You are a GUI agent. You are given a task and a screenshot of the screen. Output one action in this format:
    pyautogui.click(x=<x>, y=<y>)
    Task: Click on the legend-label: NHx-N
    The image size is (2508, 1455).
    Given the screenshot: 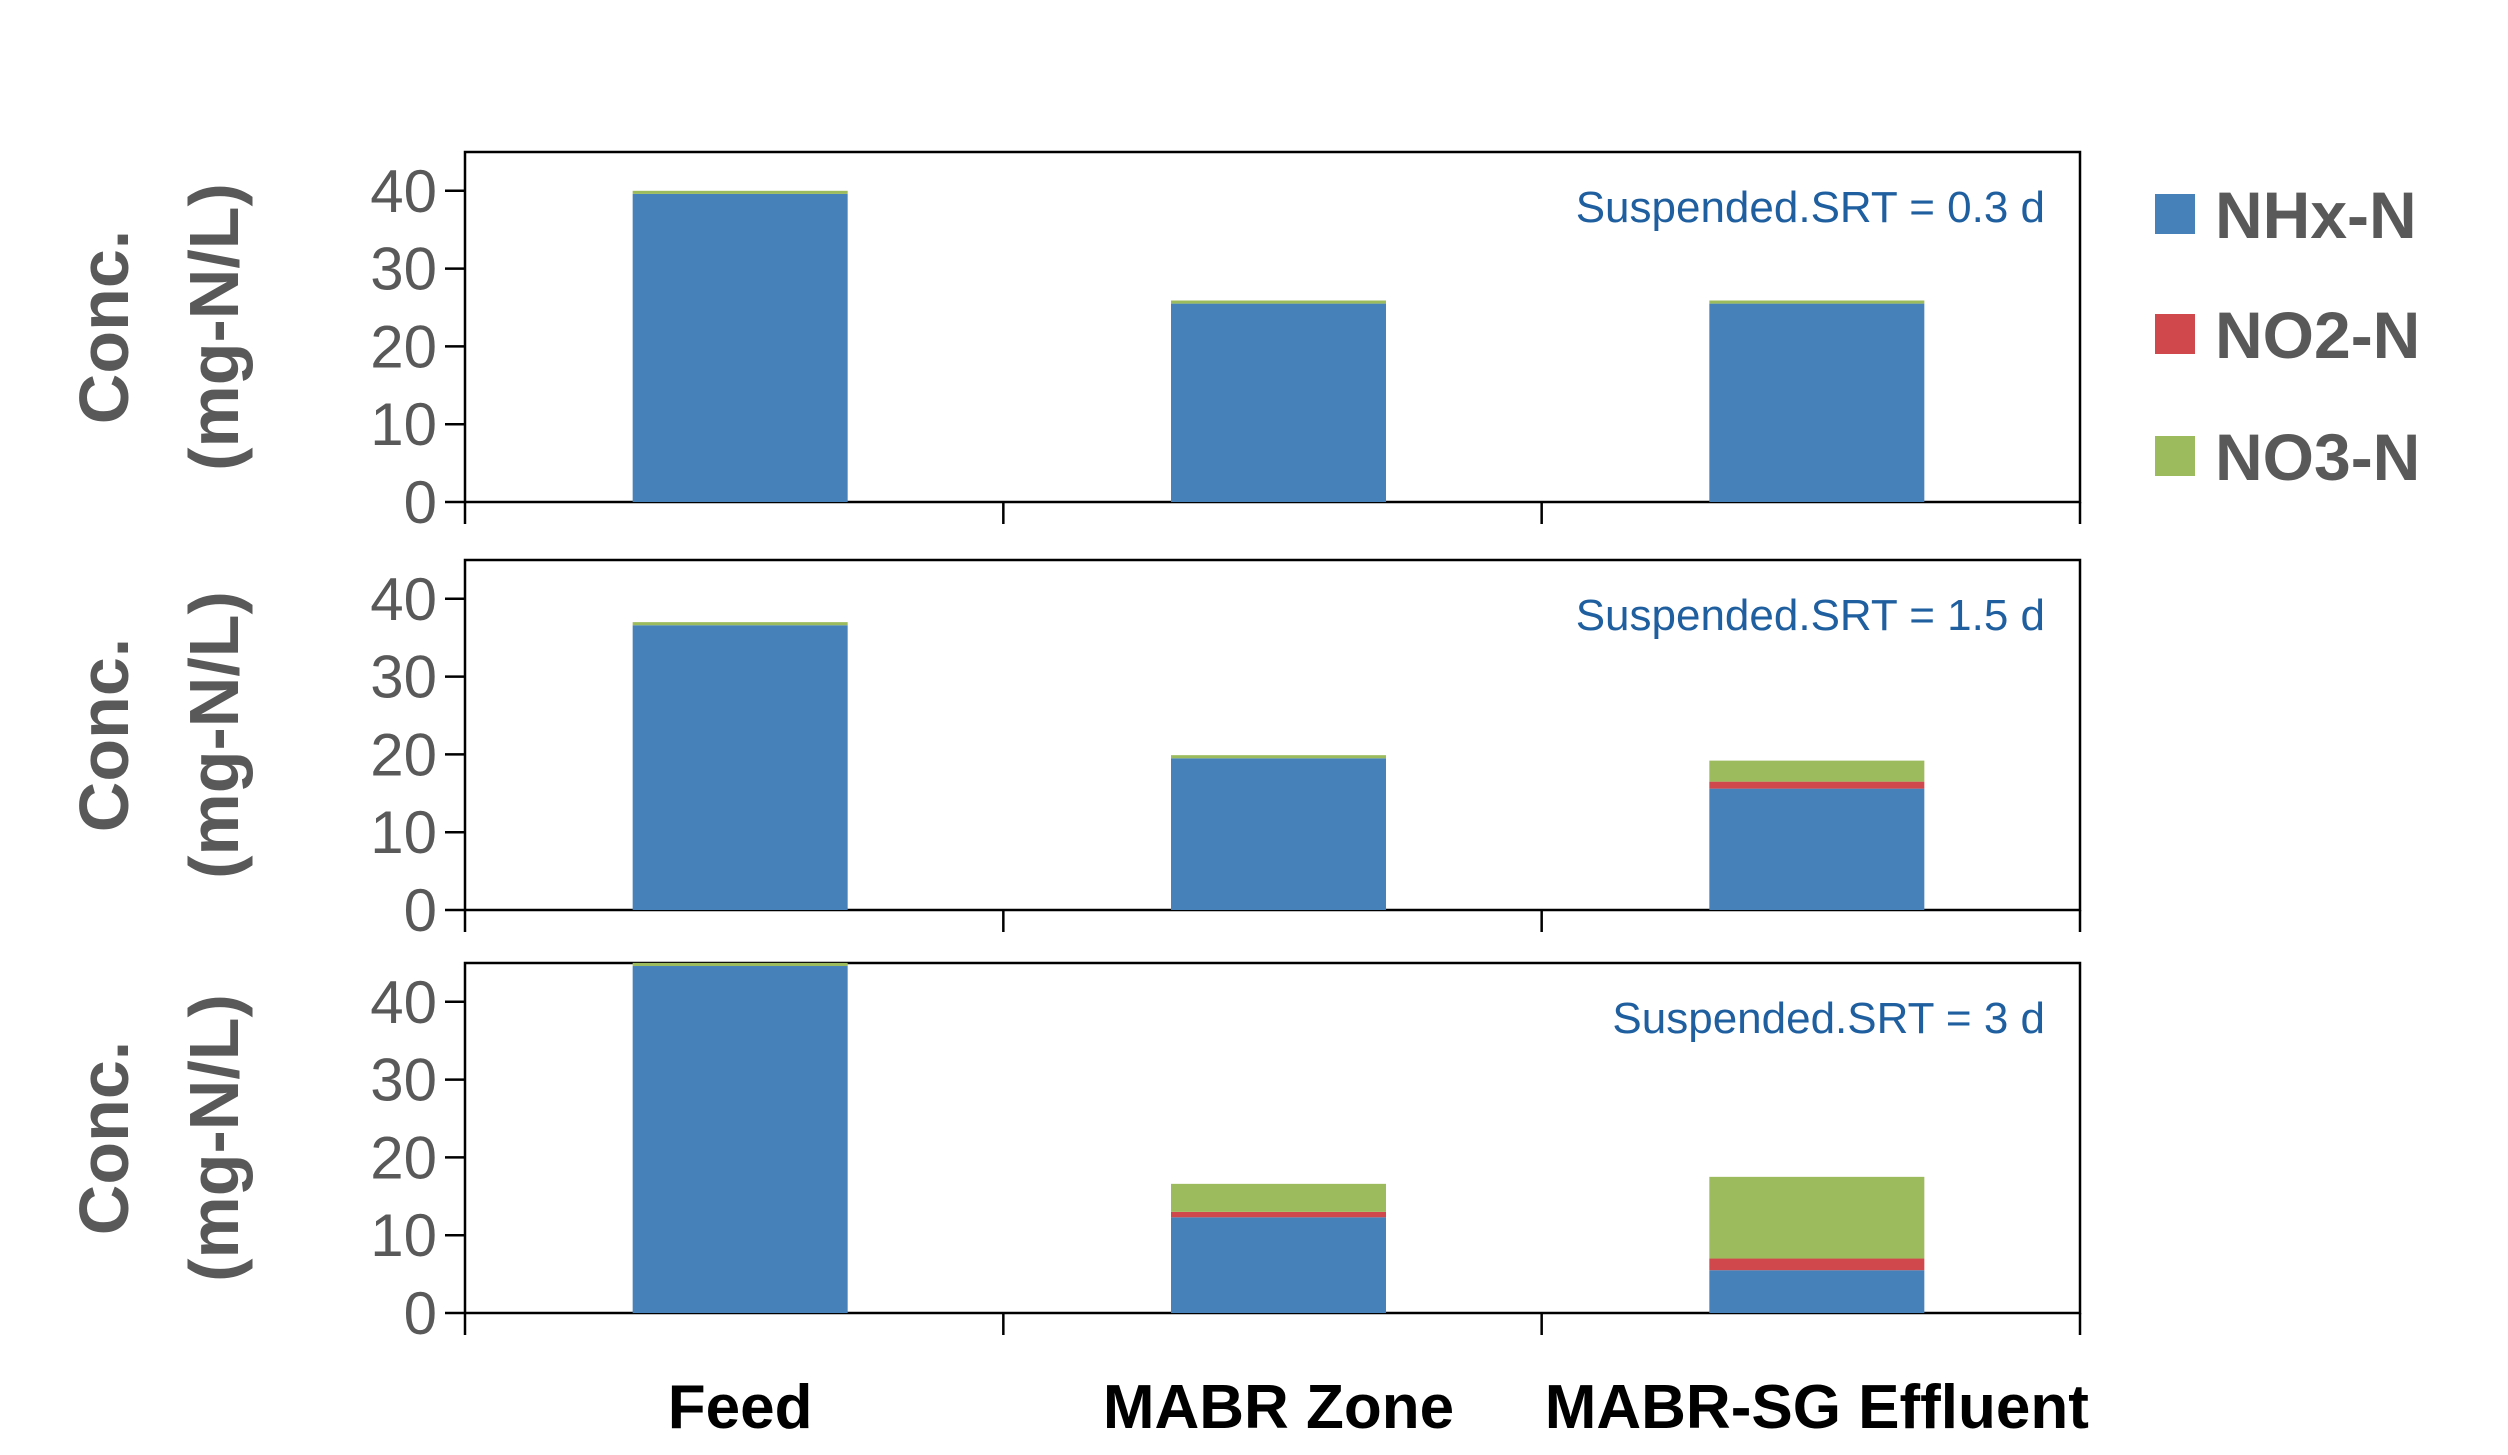 What is the action you would take?
    pyautogui.click(x=2316, y=215)
    